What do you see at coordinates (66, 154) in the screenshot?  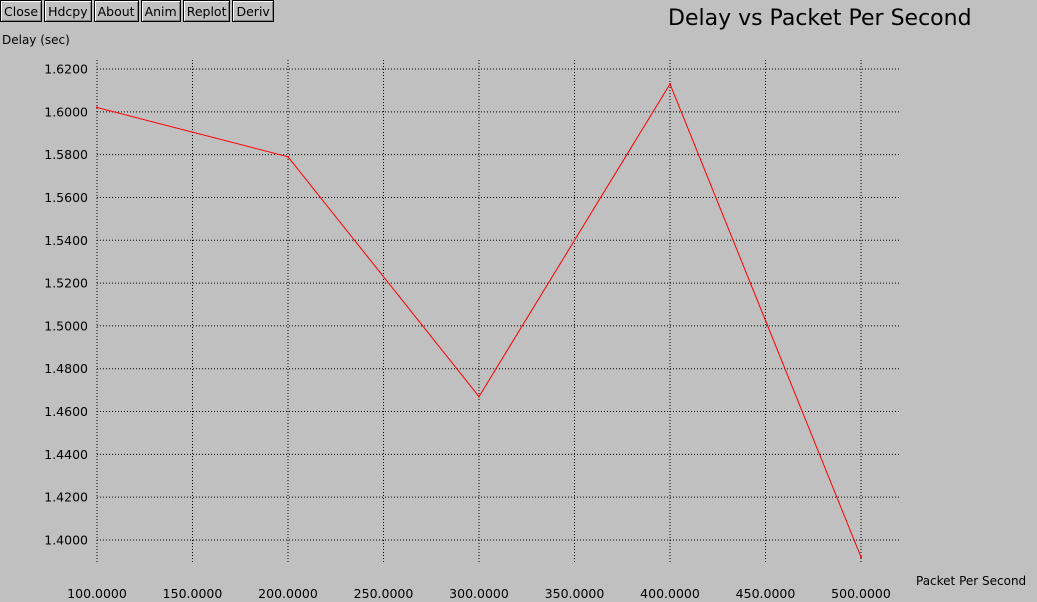 I see `y-tick-label: 1.5800` at bounding box center [66, 154].